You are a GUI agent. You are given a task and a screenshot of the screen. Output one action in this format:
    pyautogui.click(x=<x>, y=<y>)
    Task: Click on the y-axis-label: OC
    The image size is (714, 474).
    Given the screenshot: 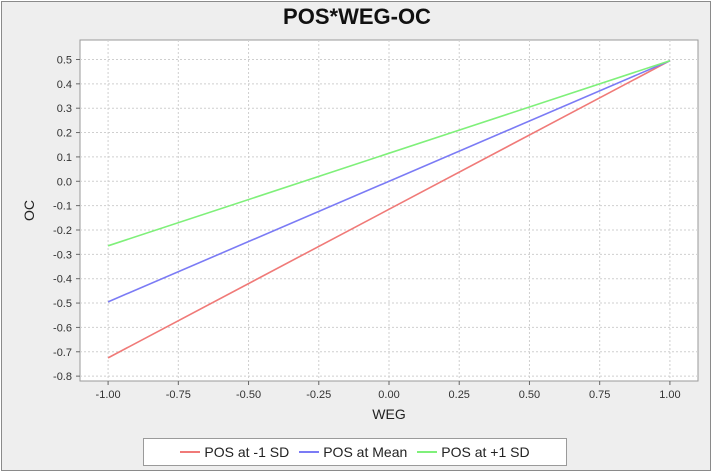 What is the action you would take?
    pyautogui.click(x=29, y=210)
    